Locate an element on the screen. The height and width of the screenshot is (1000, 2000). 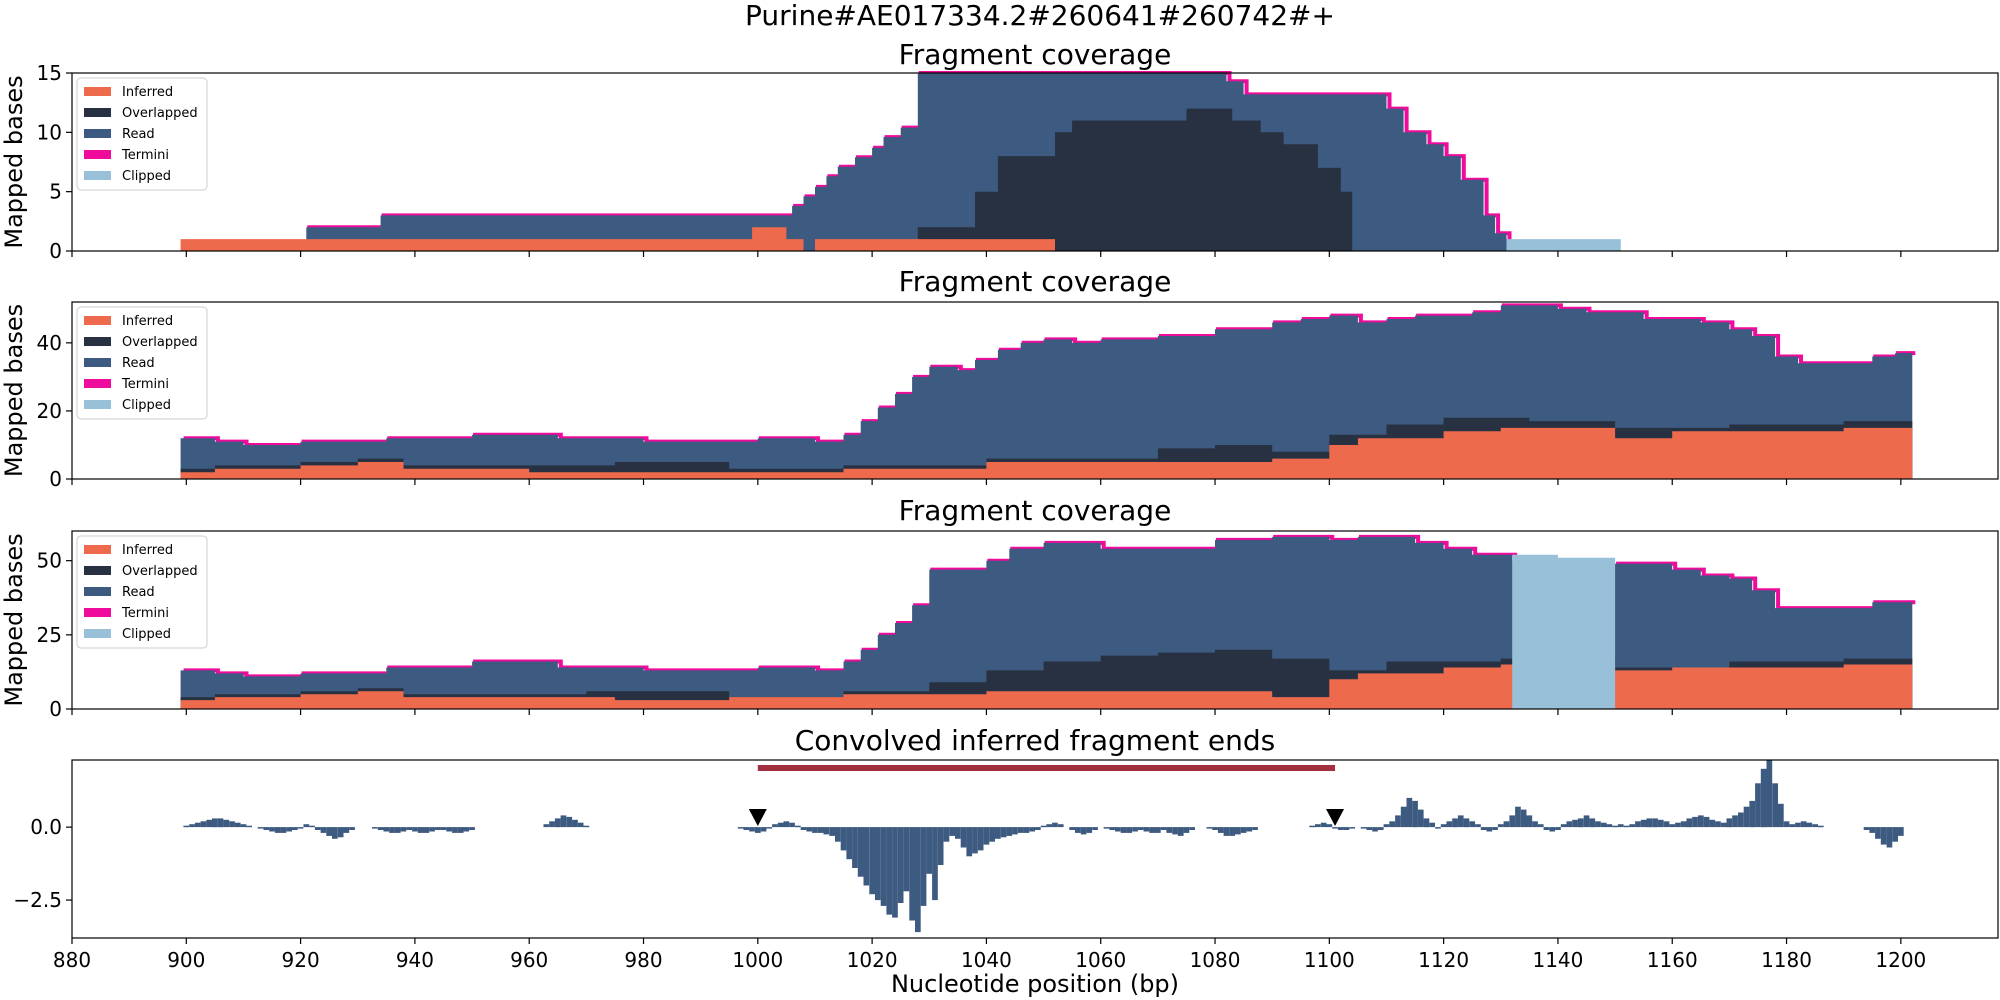
y-tick-label: 25 is located at coordinates (49, 635).